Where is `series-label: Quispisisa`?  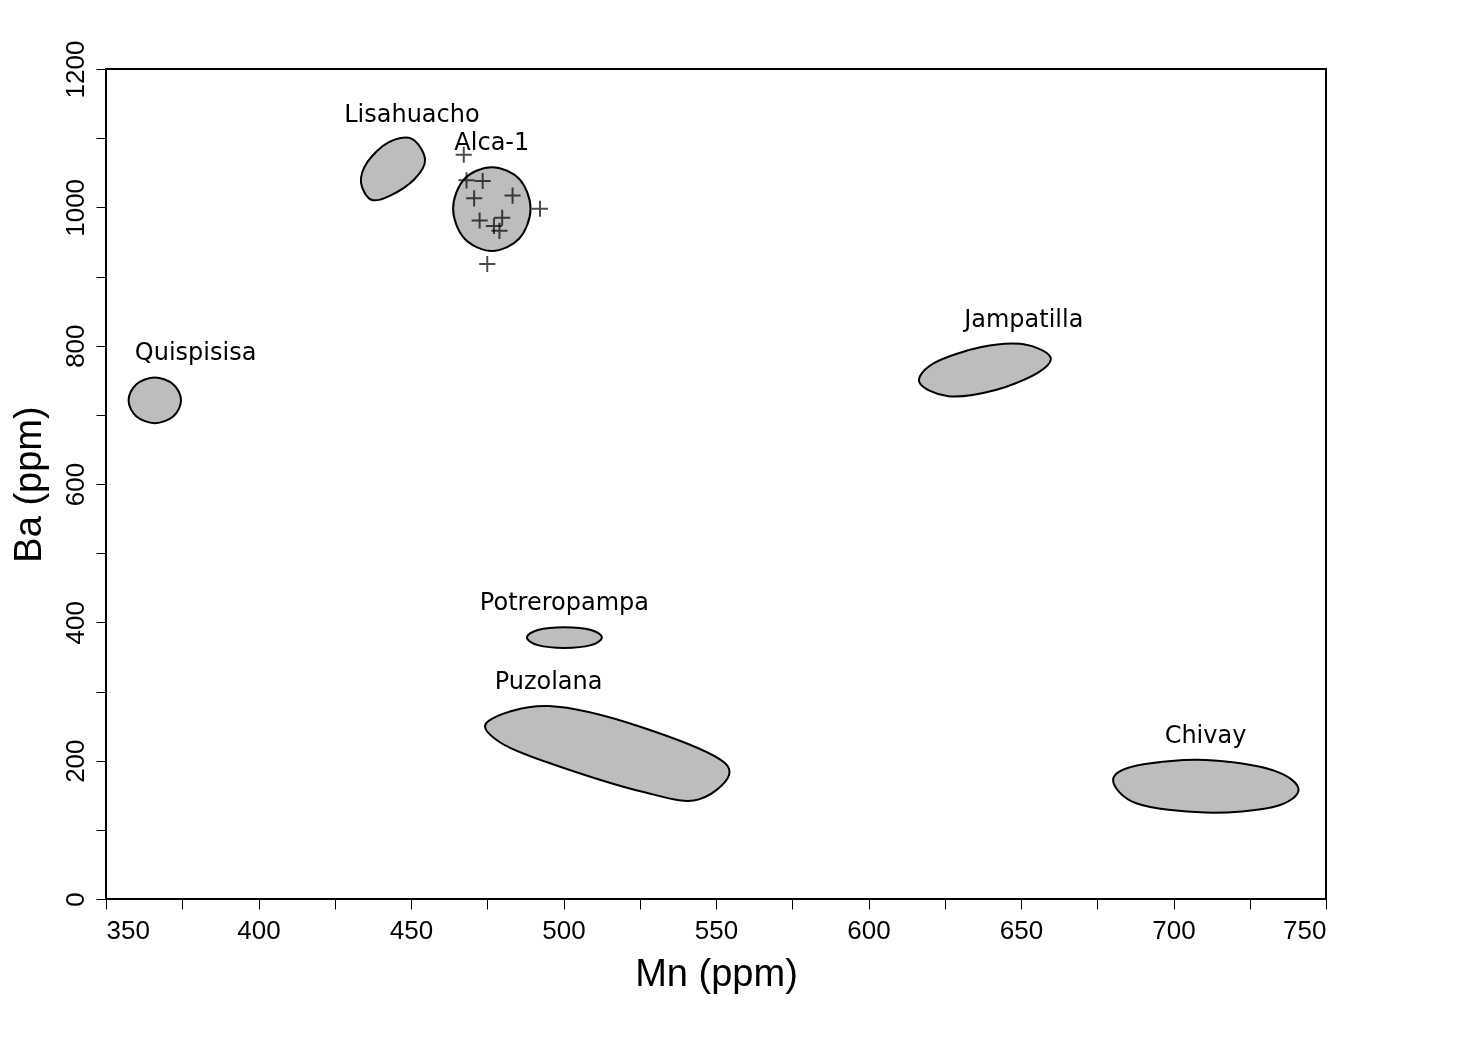
series-label: Quispisisa is located at coordinates (195, 352).